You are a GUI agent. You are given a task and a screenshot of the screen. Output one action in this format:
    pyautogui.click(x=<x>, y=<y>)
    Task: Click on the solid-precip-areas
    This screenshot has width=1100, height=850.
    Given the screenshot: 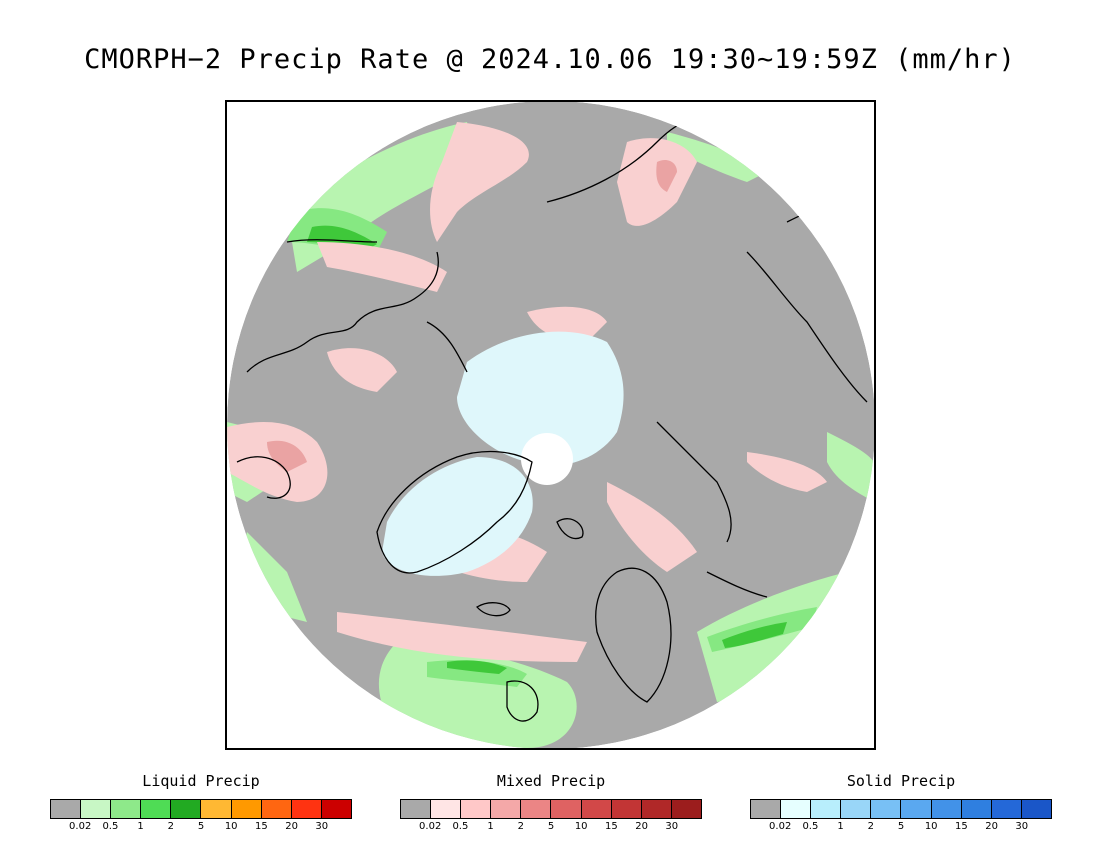 What is the action you would take?
    pyautogui.click(x=503, y=453)
    